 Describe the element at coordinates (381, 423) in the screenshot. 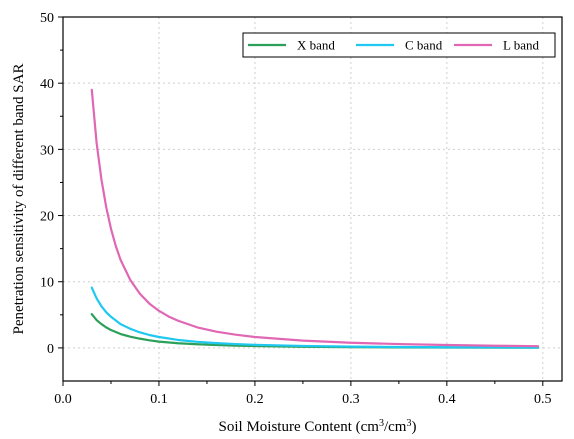

I see `x-axis-title-exp1: 3` at that location.